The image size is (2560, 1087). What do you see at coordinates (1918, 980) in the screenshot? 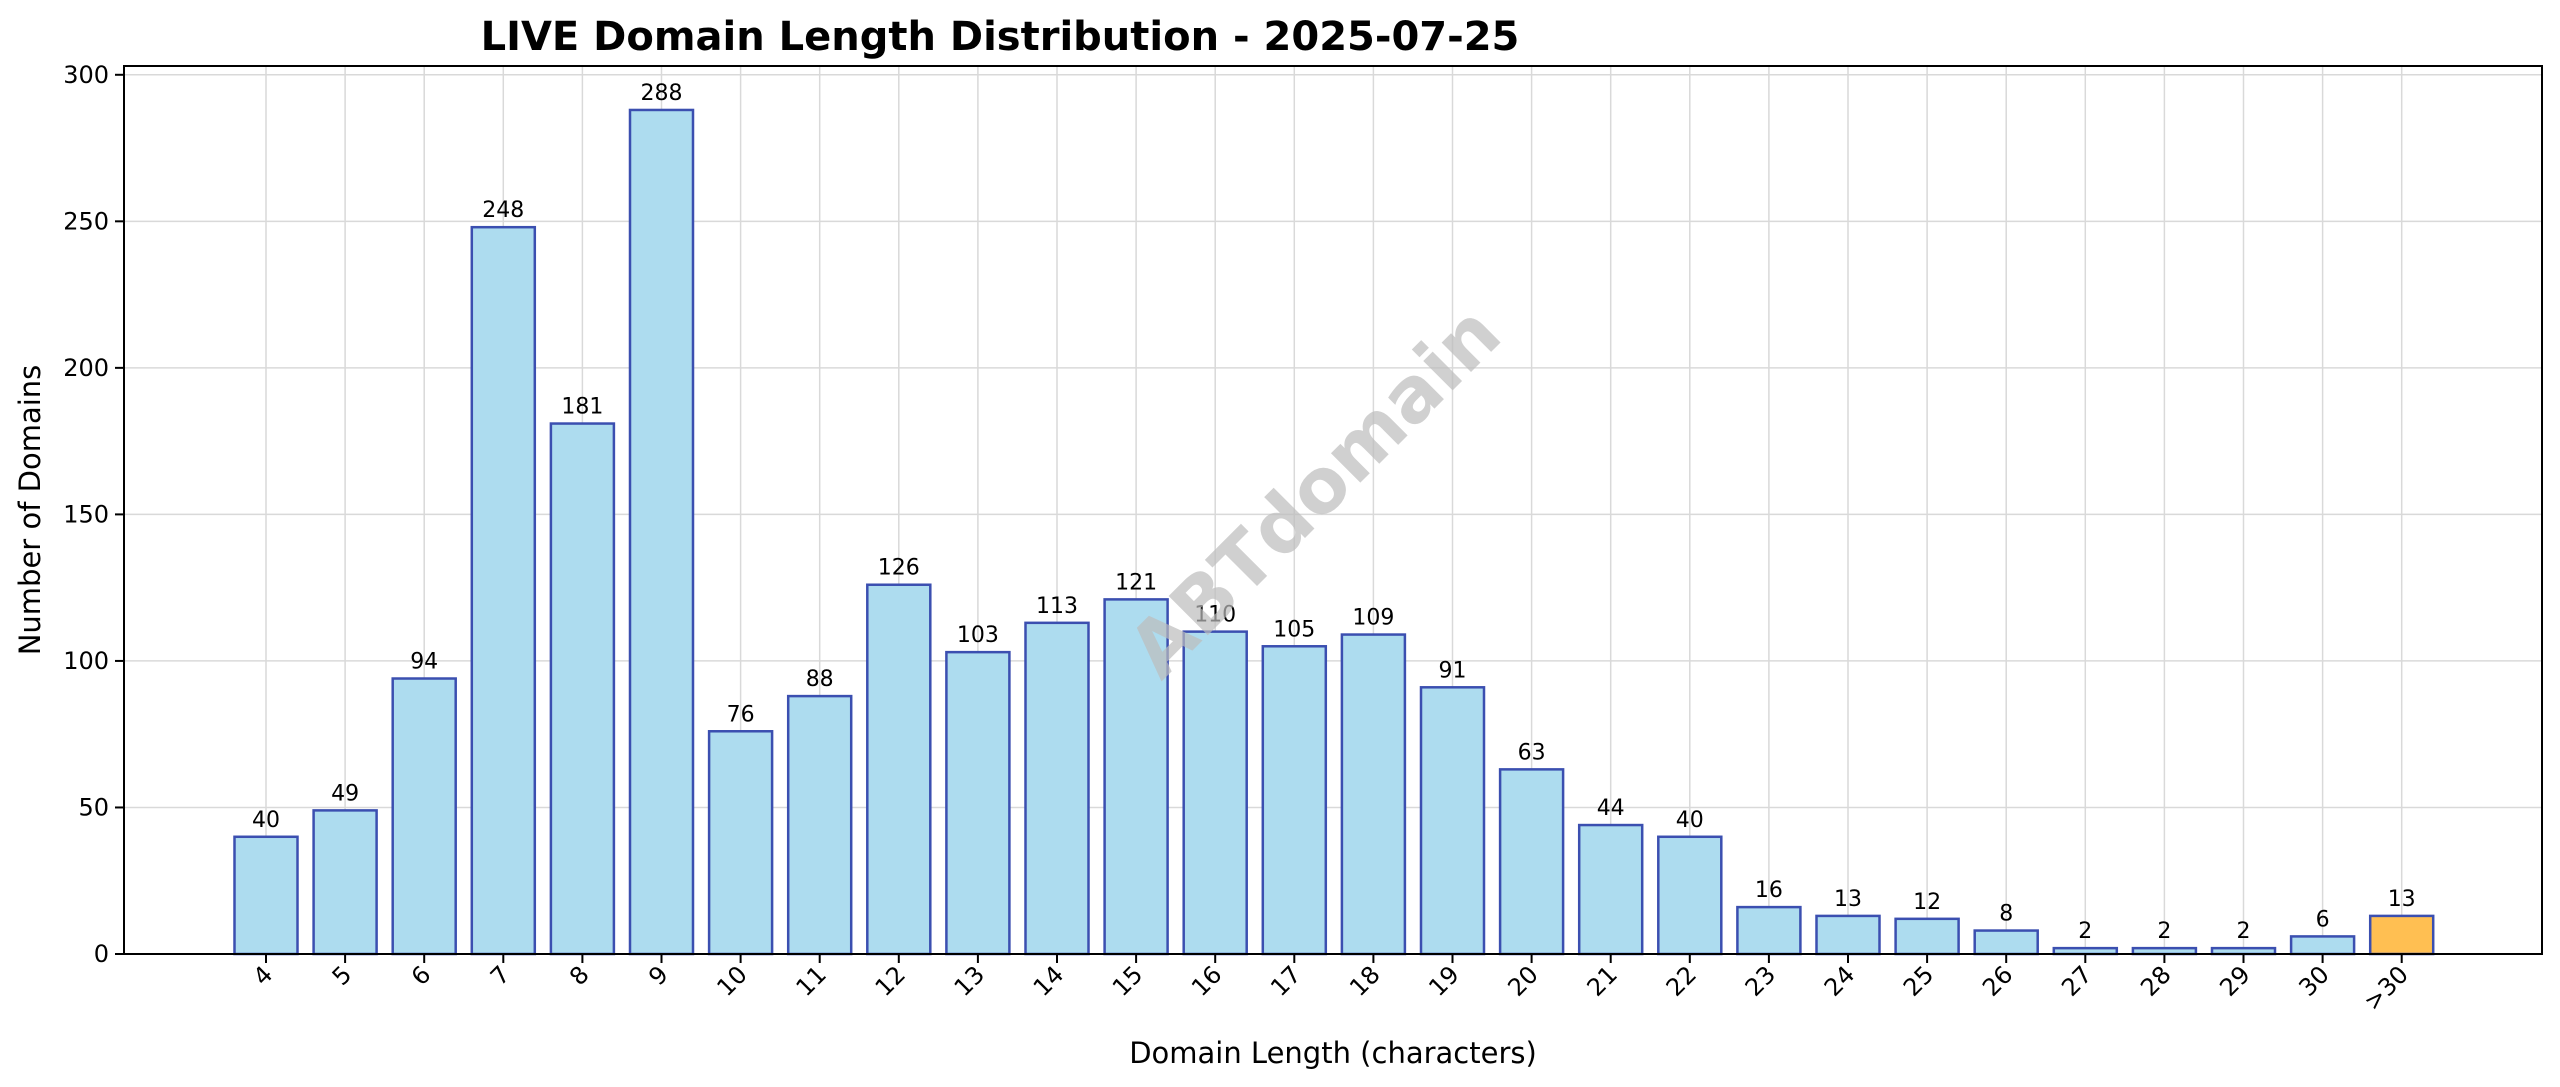
I see `x-tick-label: 25` at bounding box center [1918, 980].